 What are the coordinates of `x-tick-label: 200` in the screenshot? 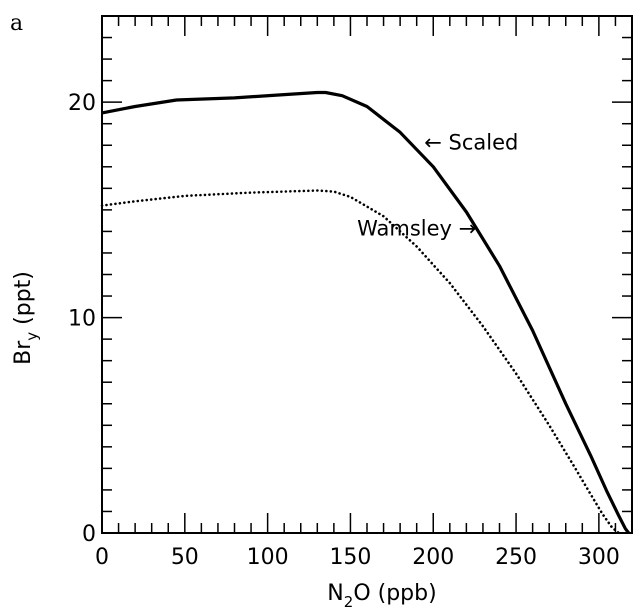 It's located at (433, 557).